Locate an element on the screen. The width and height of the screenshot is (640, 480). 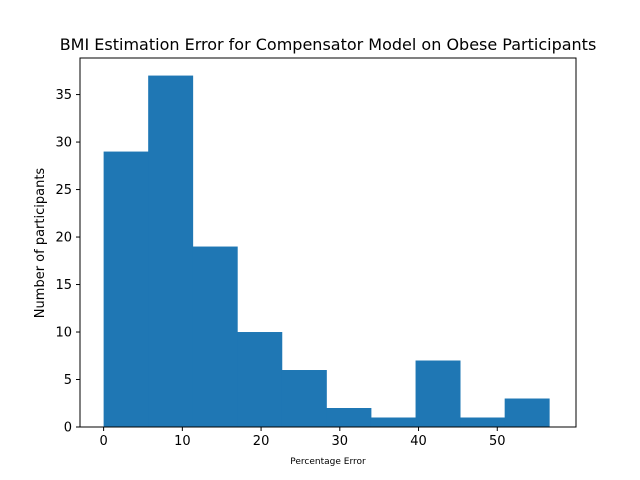
x-axis-ticks: 0 10 20 30 40 50 is located at coordinates (302, 438).